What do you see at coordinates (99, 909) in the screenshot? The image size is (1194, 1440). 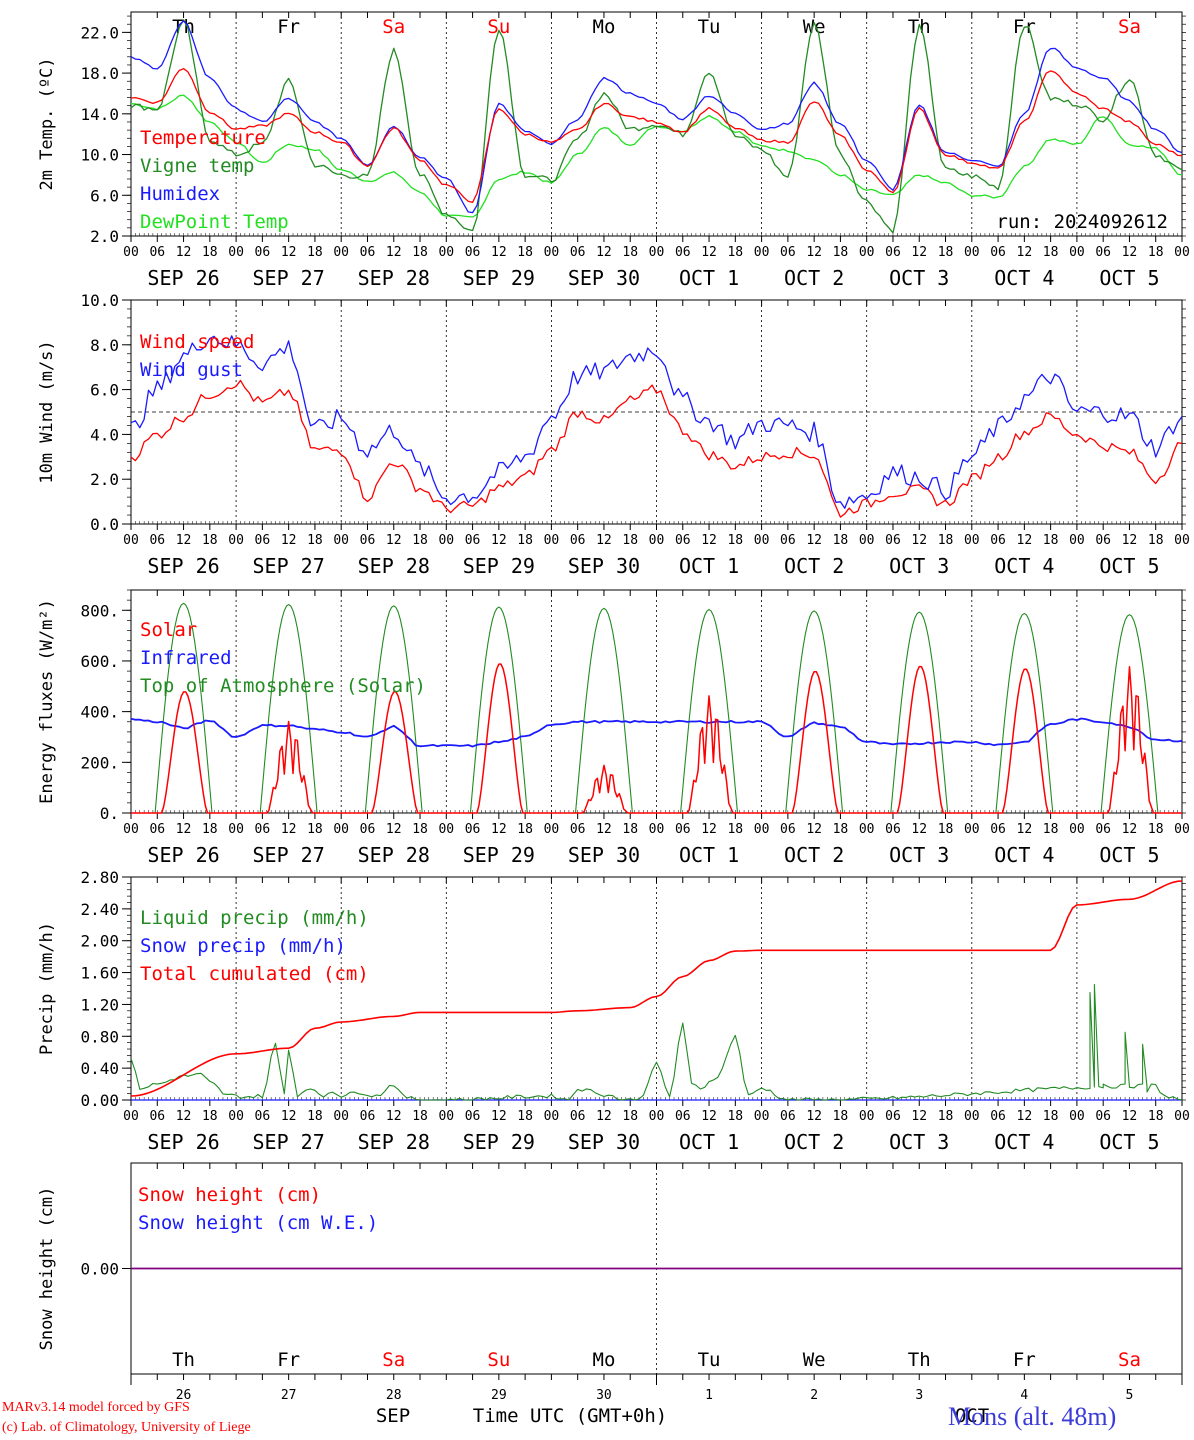 I see `y-tick-label: 2.40` at bounding box center [99, 909].